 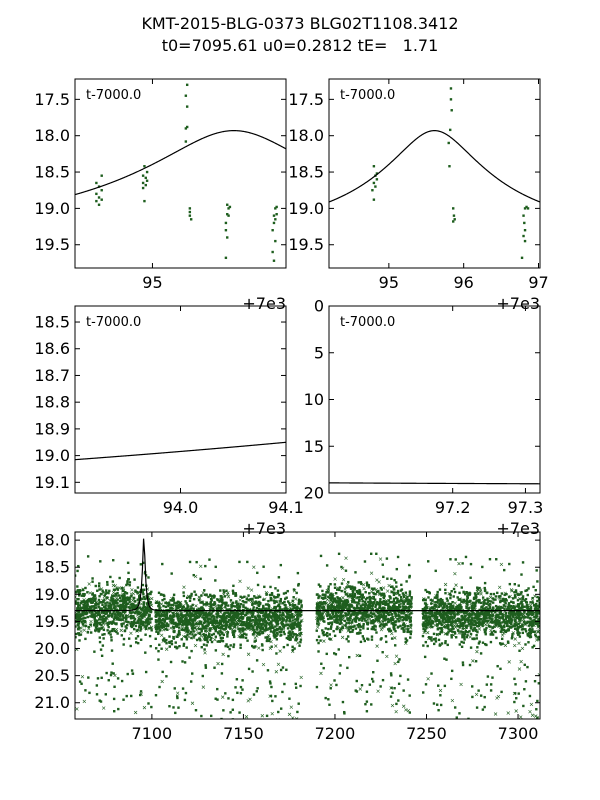 I want to click on chart-title-line-1: KMT-2015-BLG-0373 BLG02T1108.3412, so click(x=300, y=23).